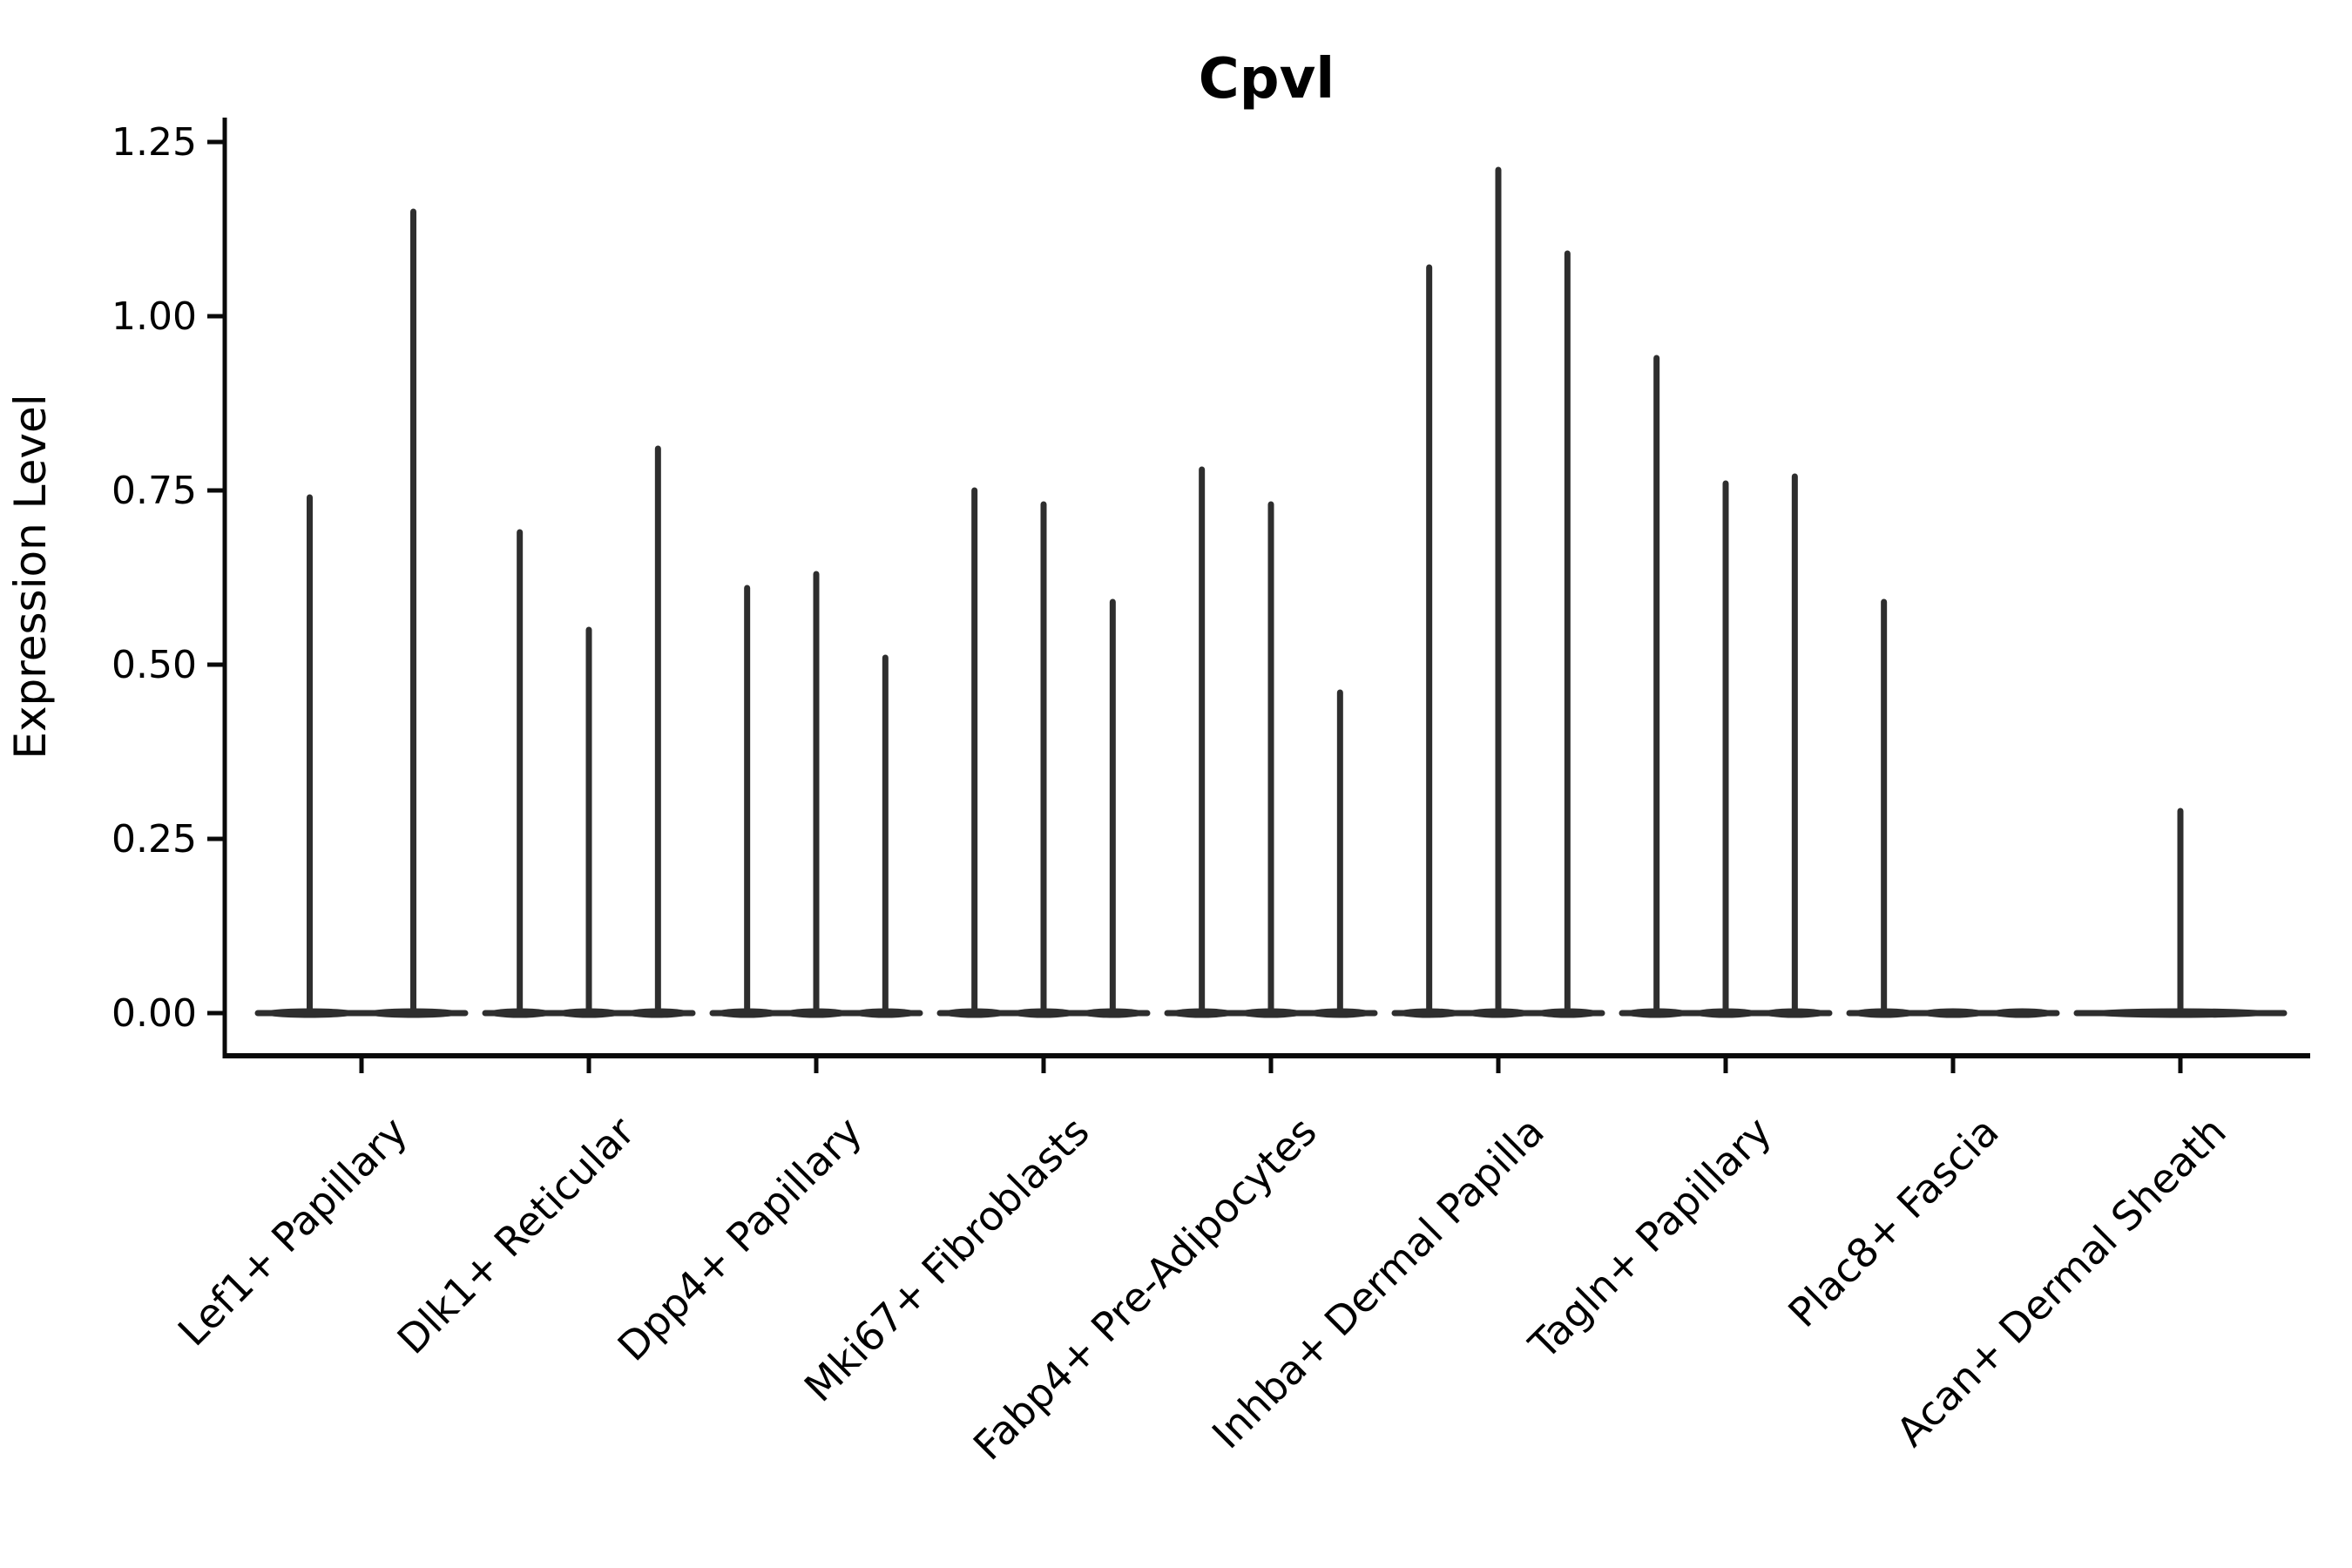  What do you see at coordinates (154, 491) in the screenshot?
I see `y-axis-tick-label: 0.75` at bounding box center [154, 491].